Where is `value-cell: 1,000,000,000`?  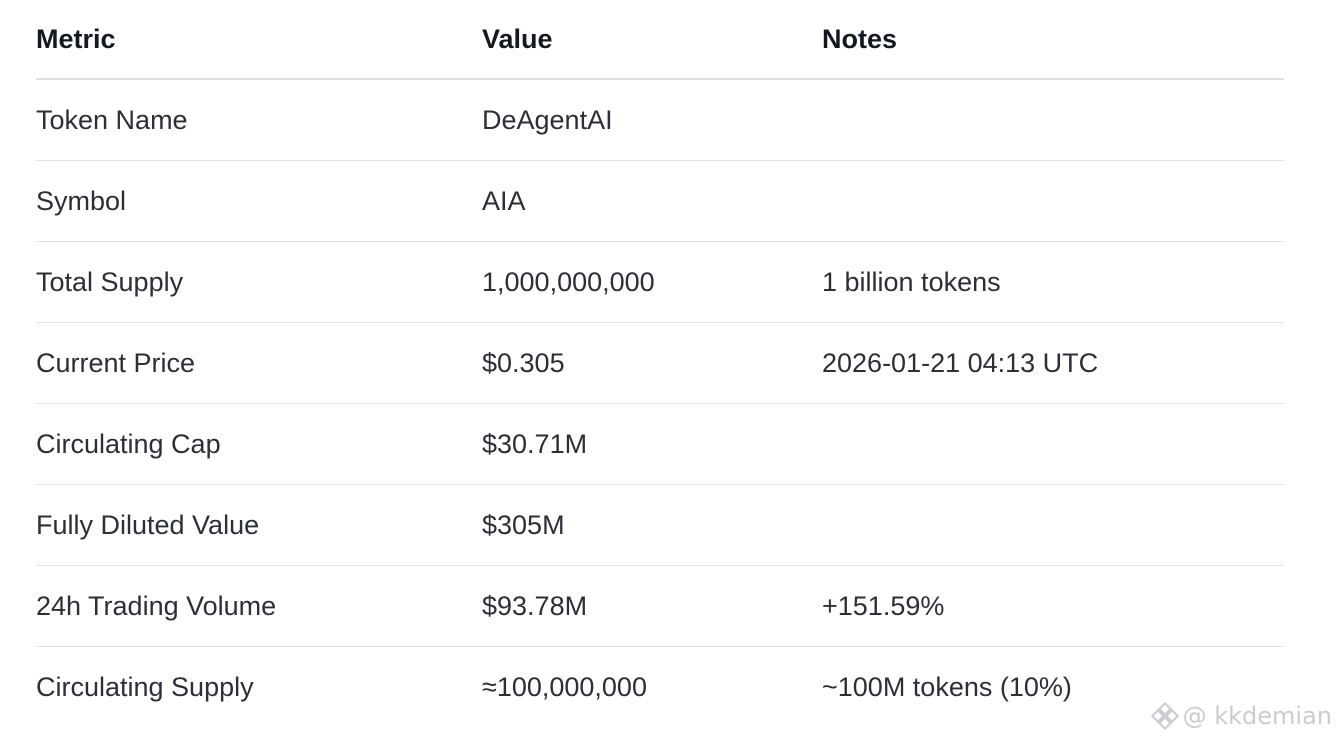
value-cell: 1,000,000,000 is located at coordinates (568, 281).